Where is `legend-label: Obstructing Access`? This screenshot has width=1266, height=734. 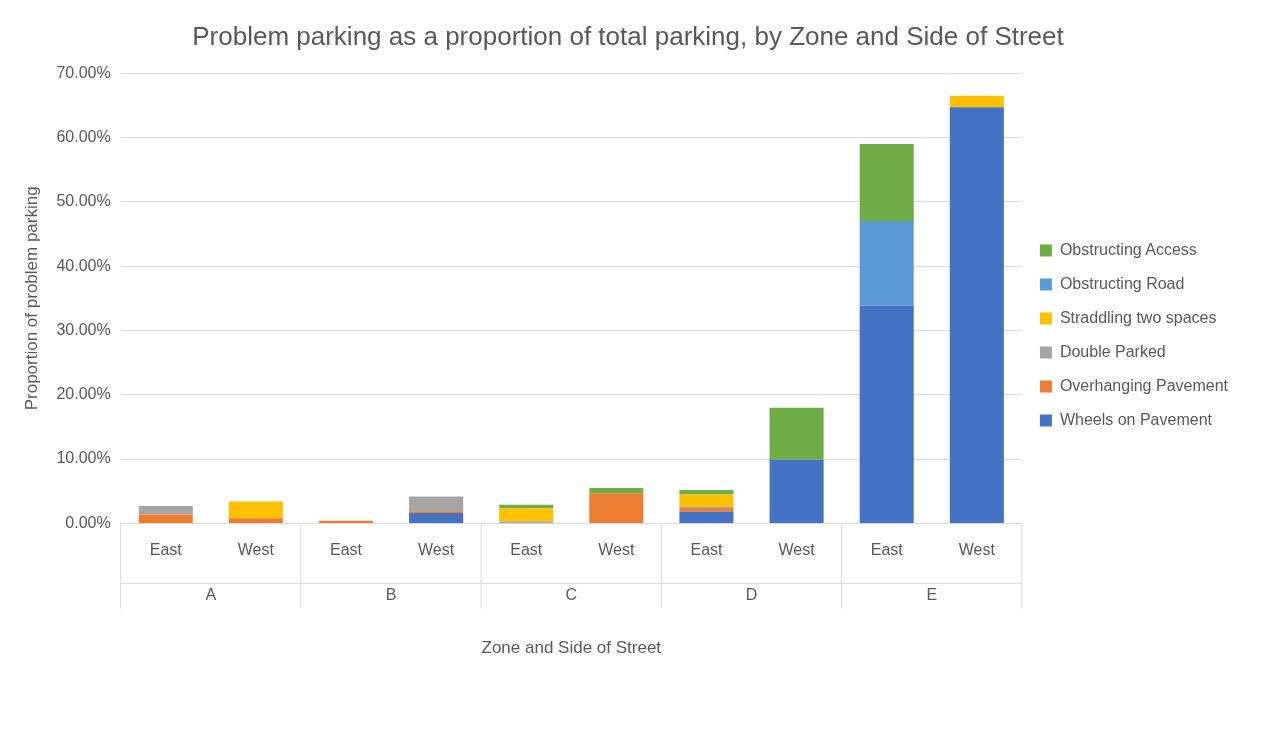
legend-label: Obstructing Access is located at coordinates (1128, 249).